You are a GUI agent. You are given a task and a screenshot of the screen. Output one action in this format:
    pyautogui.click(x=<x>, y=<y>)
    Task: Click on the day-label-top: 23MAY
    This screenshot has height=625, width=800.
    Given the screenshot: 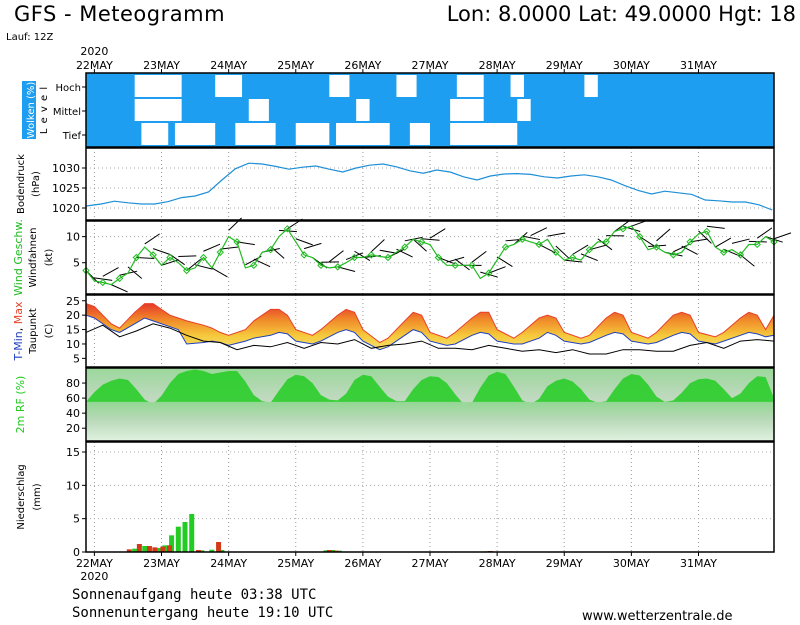 What is the action you would take?
    pyautogui.click(x=161, y=65)
    